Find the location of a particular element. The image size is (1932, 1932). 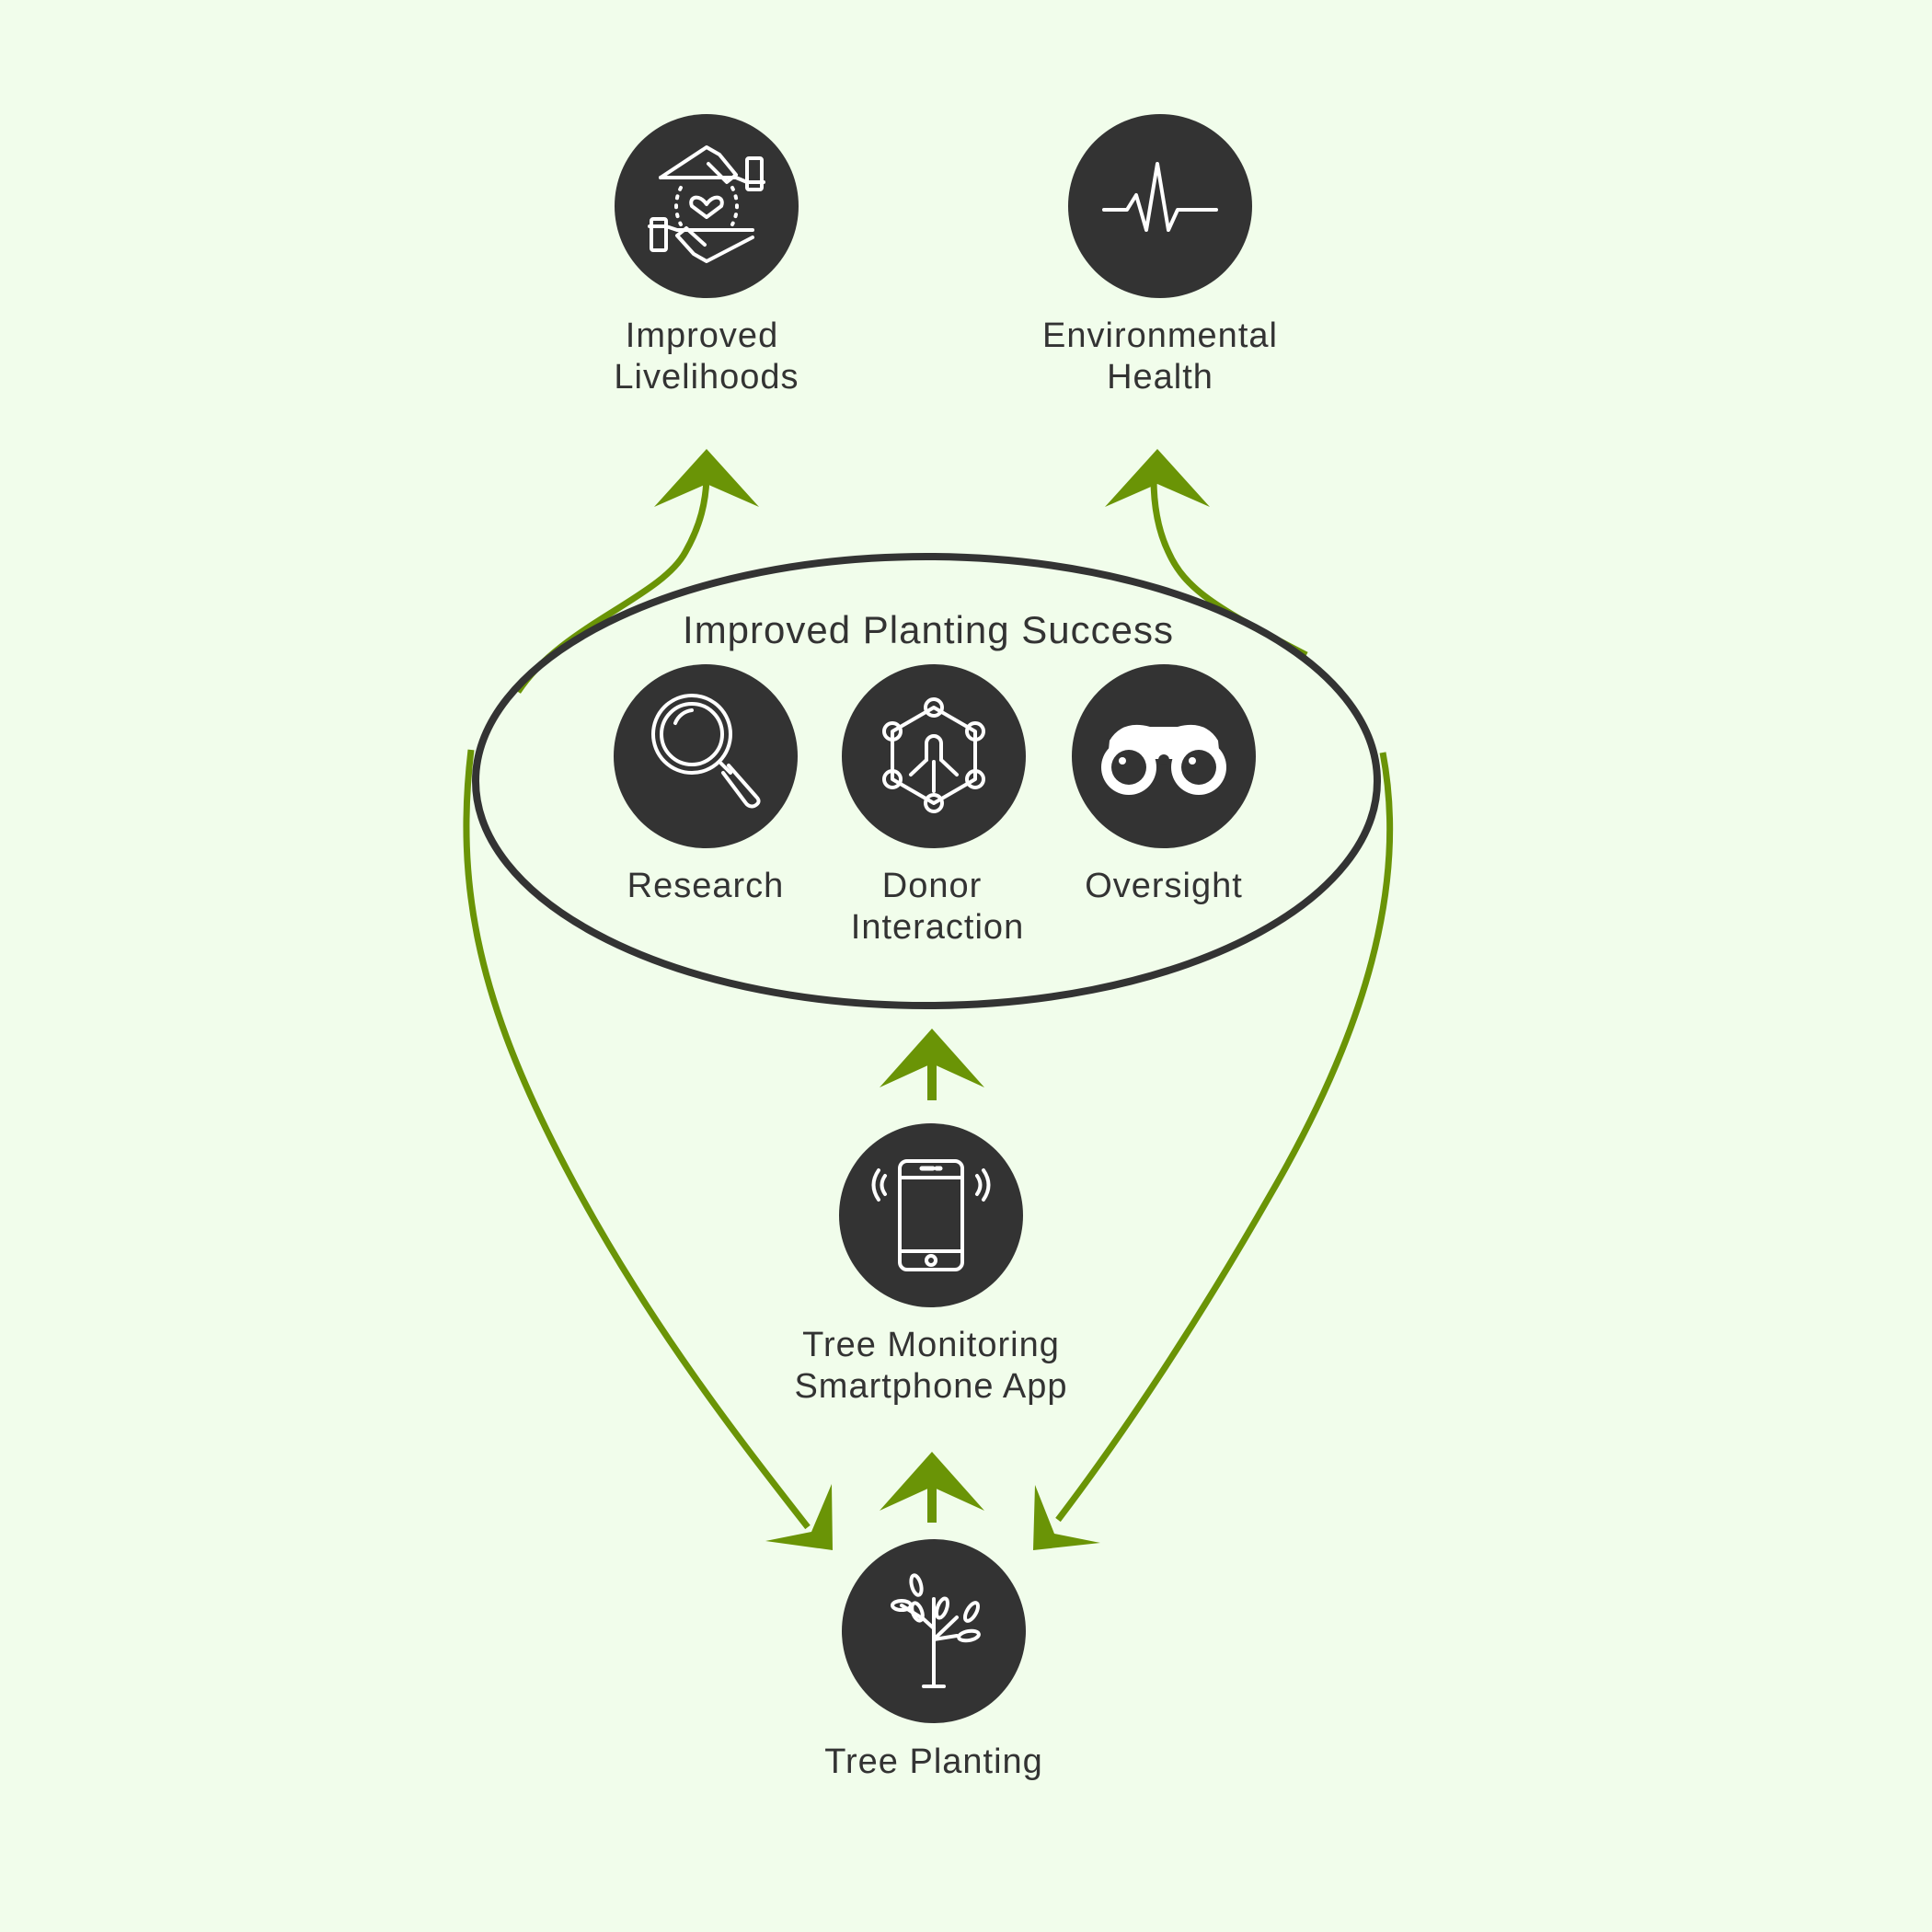

arrow-loop-right is located at coordinates (1224, 1137).